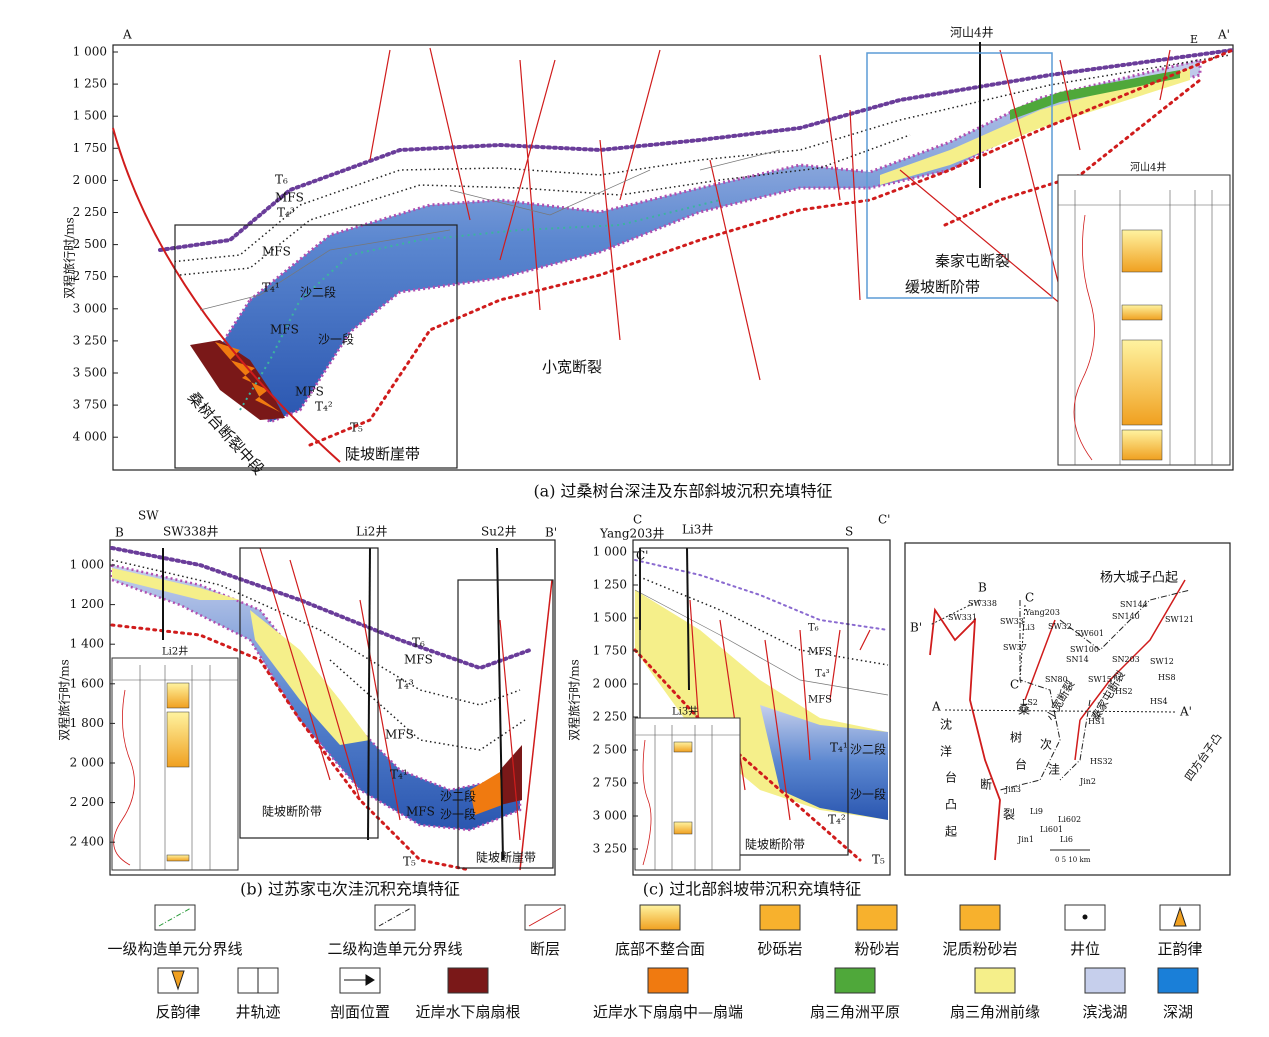  I want to click on y-tick-label: 3 000, so click(90, 308).